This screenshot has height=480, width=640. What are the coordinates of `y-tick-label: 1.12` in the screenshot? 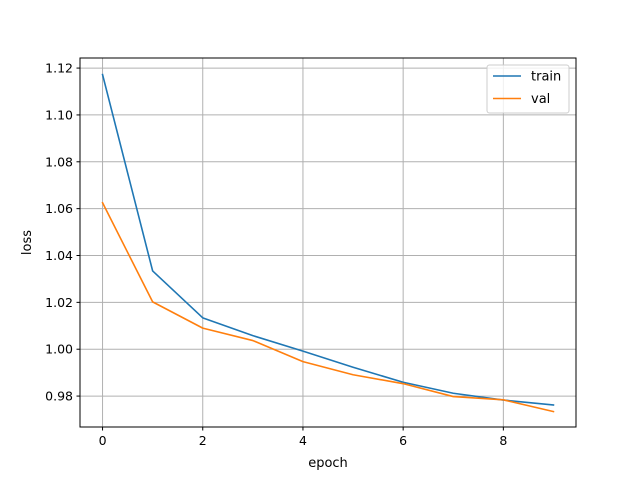 It's located at (59, 68).